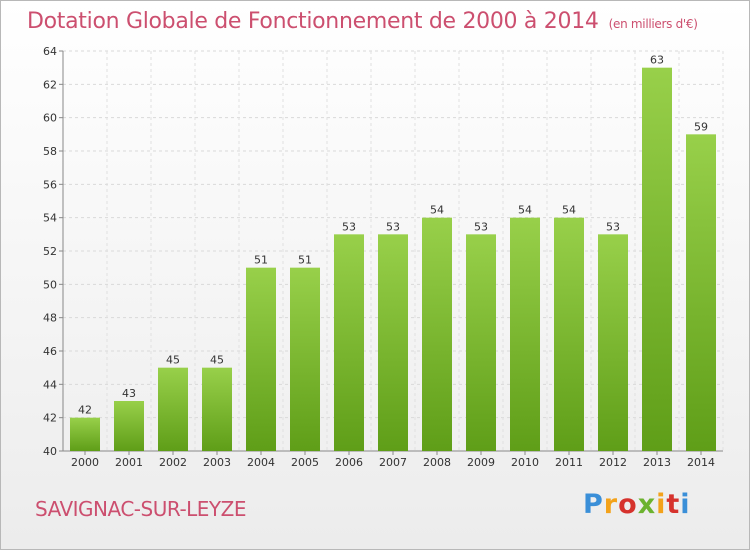 Image resolution: width=750 pixels, height=550 pixels. I want to click on data-label-2008: 54, so click(437, 210).